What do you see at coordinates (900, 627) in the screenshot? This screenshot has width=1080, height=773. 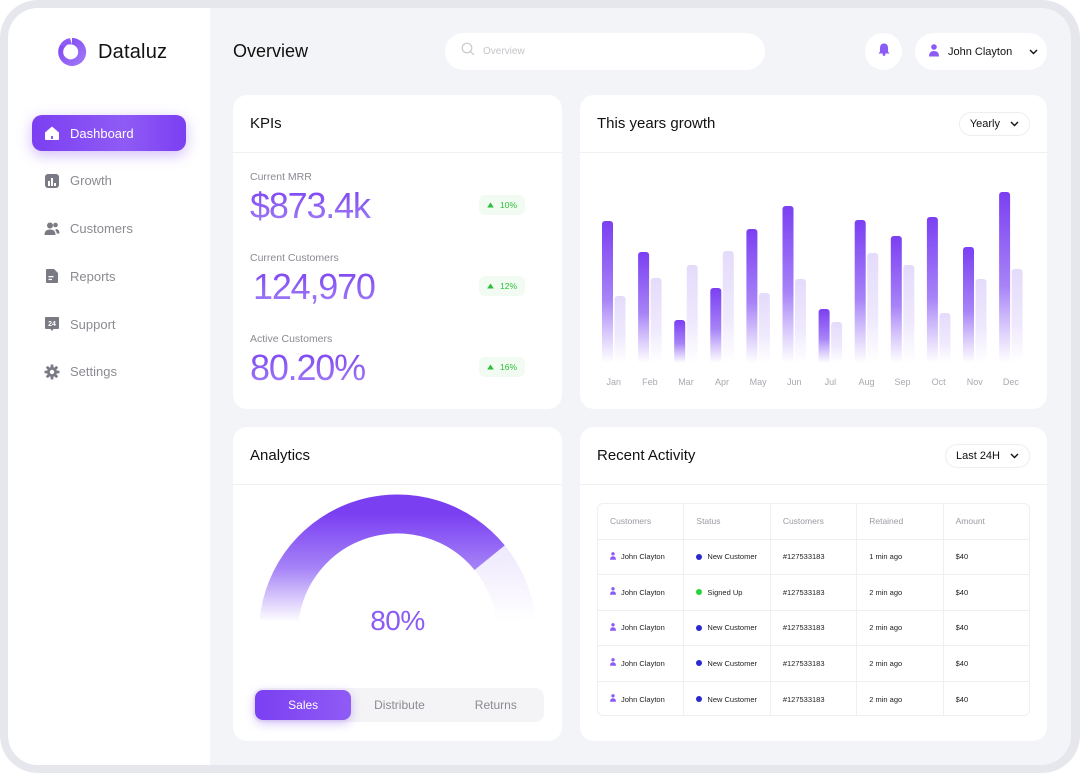 I see `retained-cell: 2 min ago` at bounding box center [900, 627].